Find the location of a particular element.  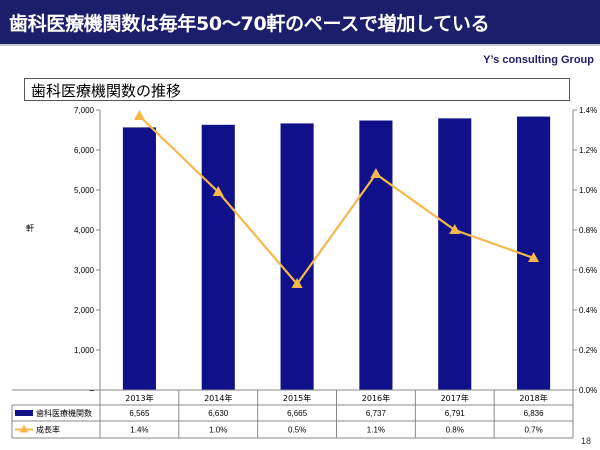

bar-data-label: 6,737 is located at coordinates (376, 413).